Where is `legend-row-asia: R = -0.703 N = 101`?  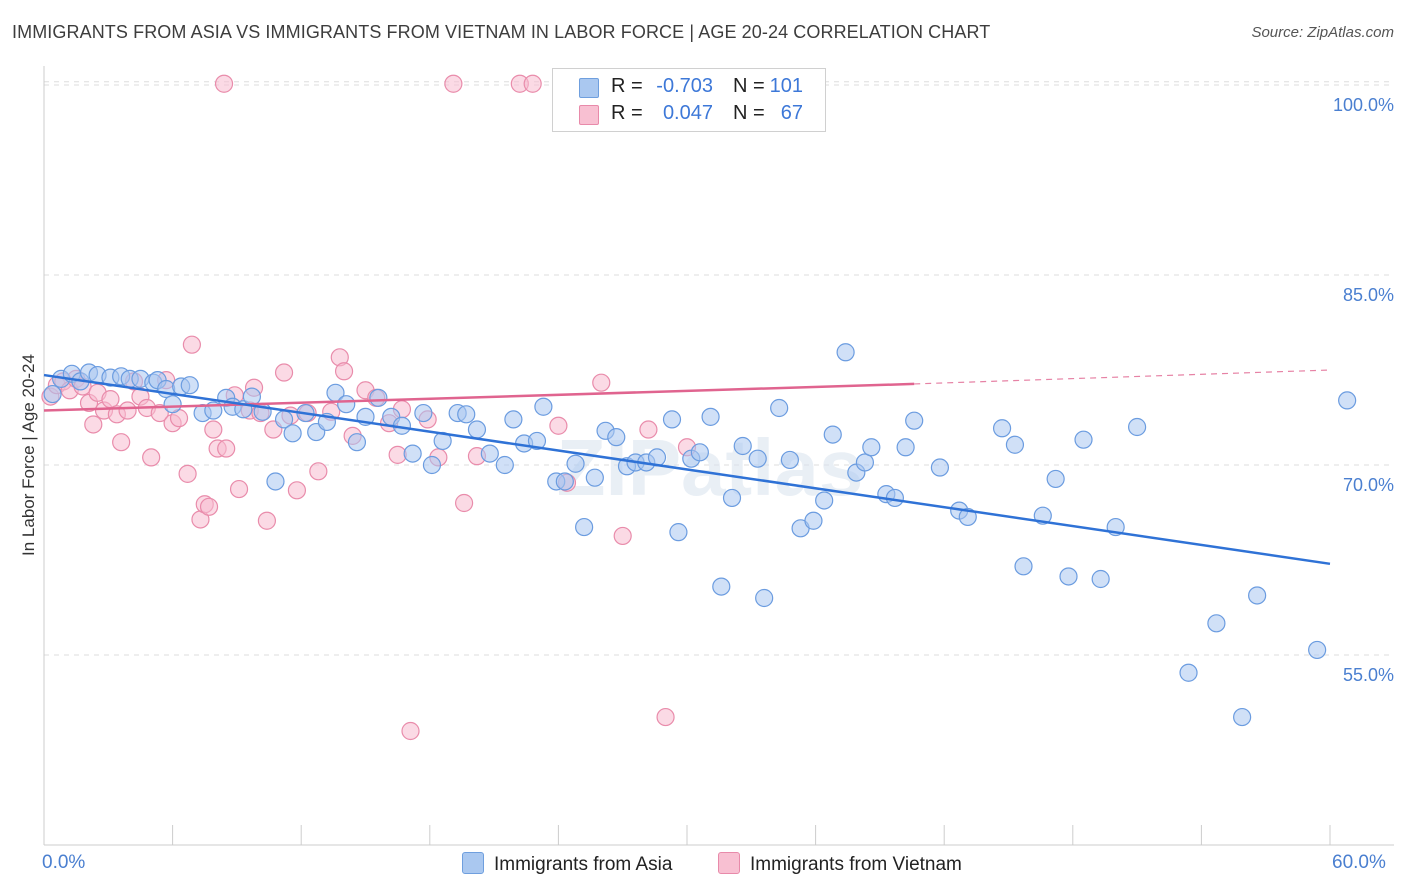 legend-row-asia: R = -0.703 N = 101 is located at coordinates (689, 87).